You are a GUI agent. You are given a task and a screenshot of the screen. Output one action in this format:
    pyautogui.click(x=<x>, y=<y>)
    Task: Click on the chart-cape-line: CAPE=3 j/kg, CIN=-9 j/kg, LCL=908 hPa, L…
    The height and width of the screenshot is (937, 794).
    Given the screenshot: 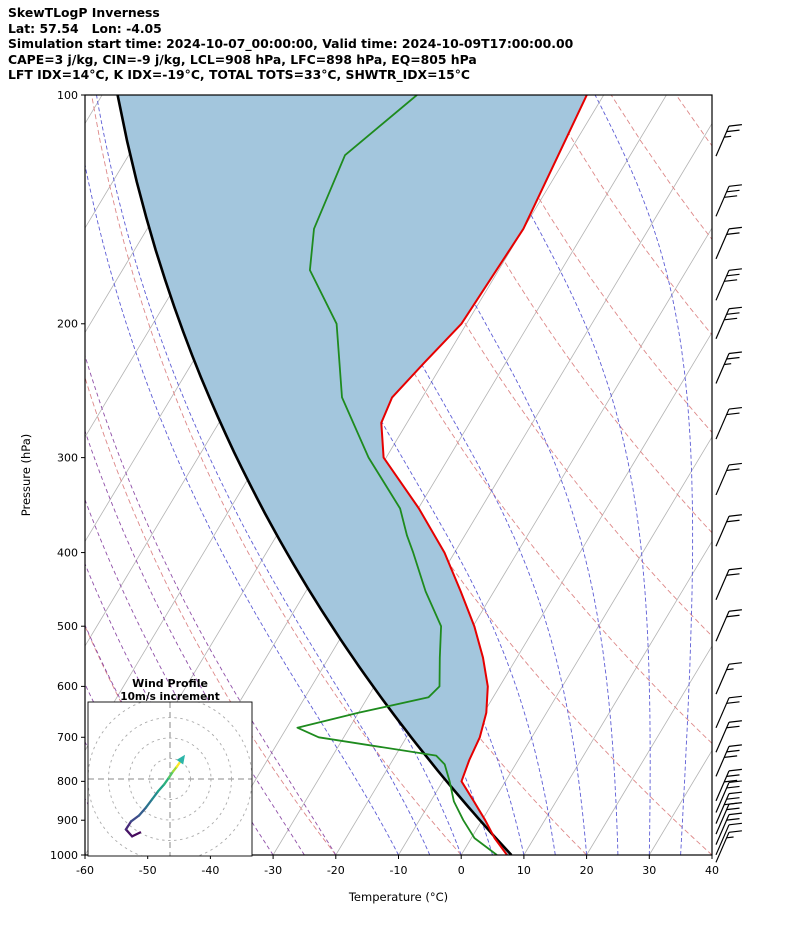 What is the action you would take?
    pyautogui.click(x=242, y=59)
    